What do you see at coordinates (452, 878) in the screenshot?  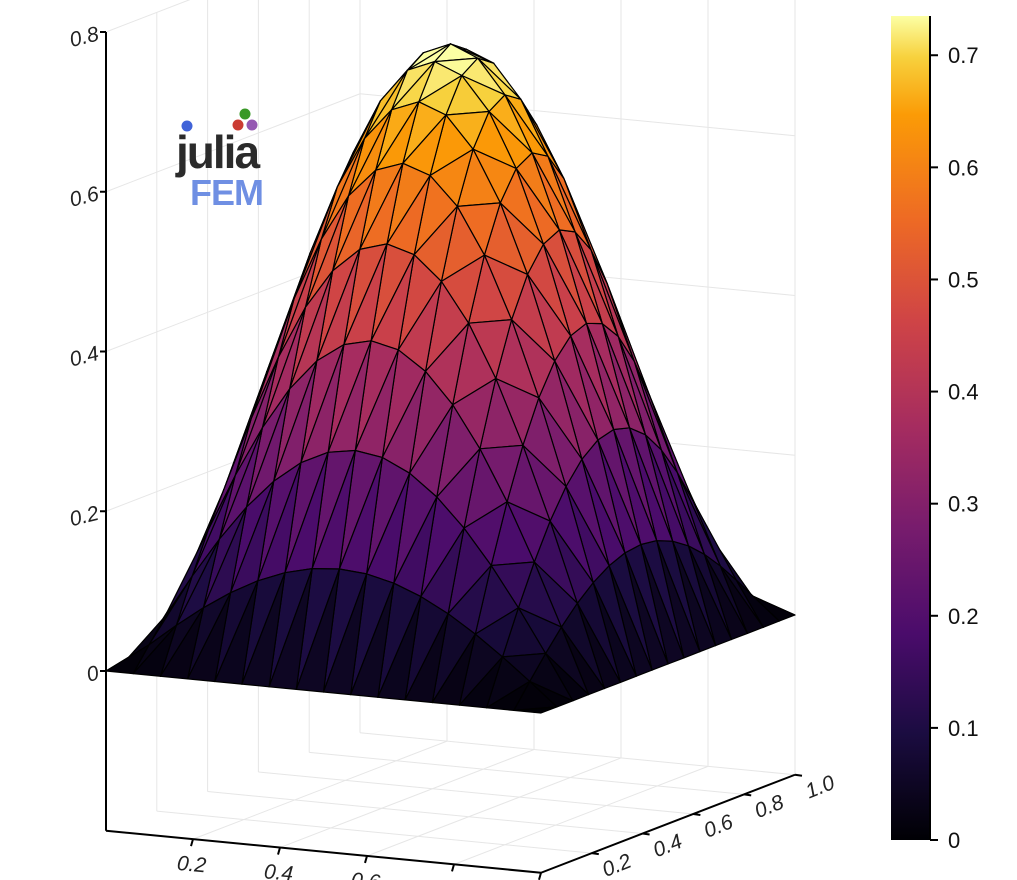 I see `x-tick-label: 0.8` at bounding box center [452, 878].